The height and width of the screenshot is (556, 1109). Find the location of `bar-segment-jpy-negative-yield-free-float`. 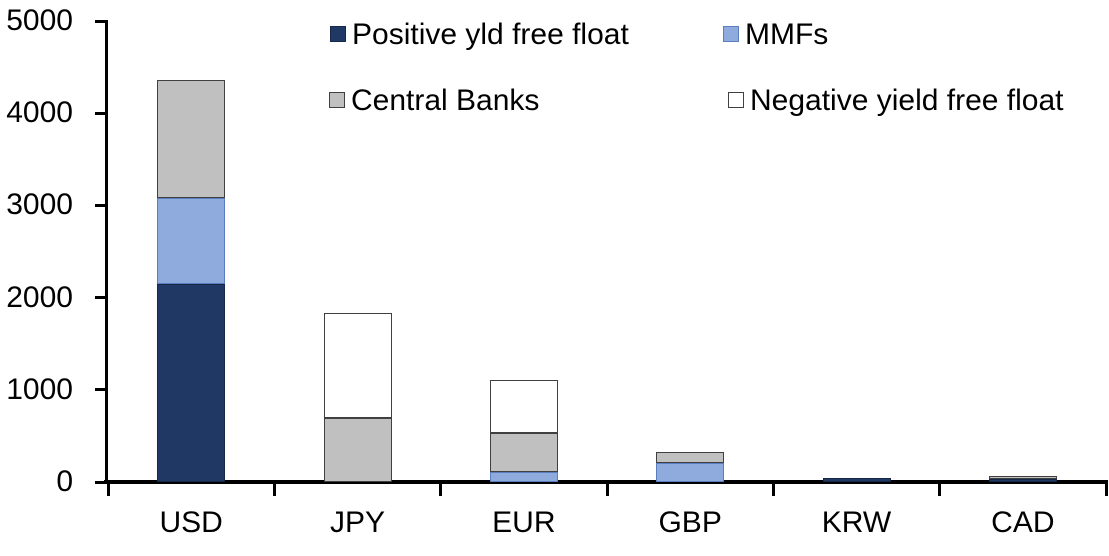

bar-segment-jpy-negative-yield-free-float is located at coordinates (357, 365).